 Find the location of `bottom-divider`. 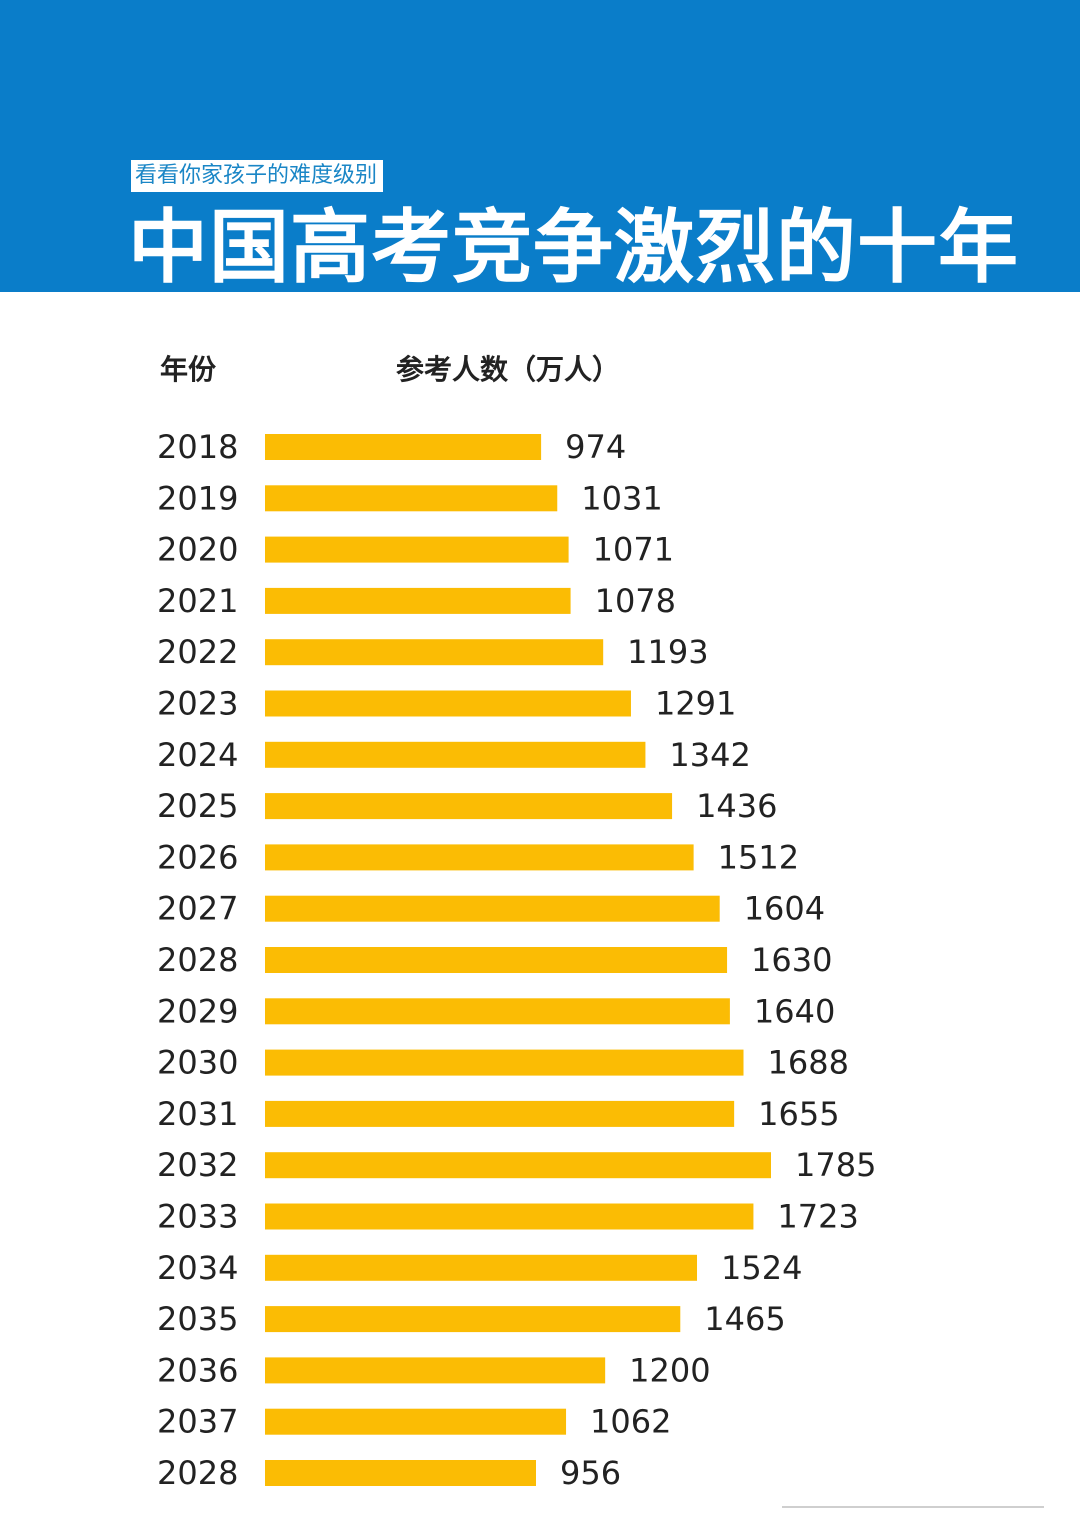

bottom-divider is located at coordinates (913, 1503).